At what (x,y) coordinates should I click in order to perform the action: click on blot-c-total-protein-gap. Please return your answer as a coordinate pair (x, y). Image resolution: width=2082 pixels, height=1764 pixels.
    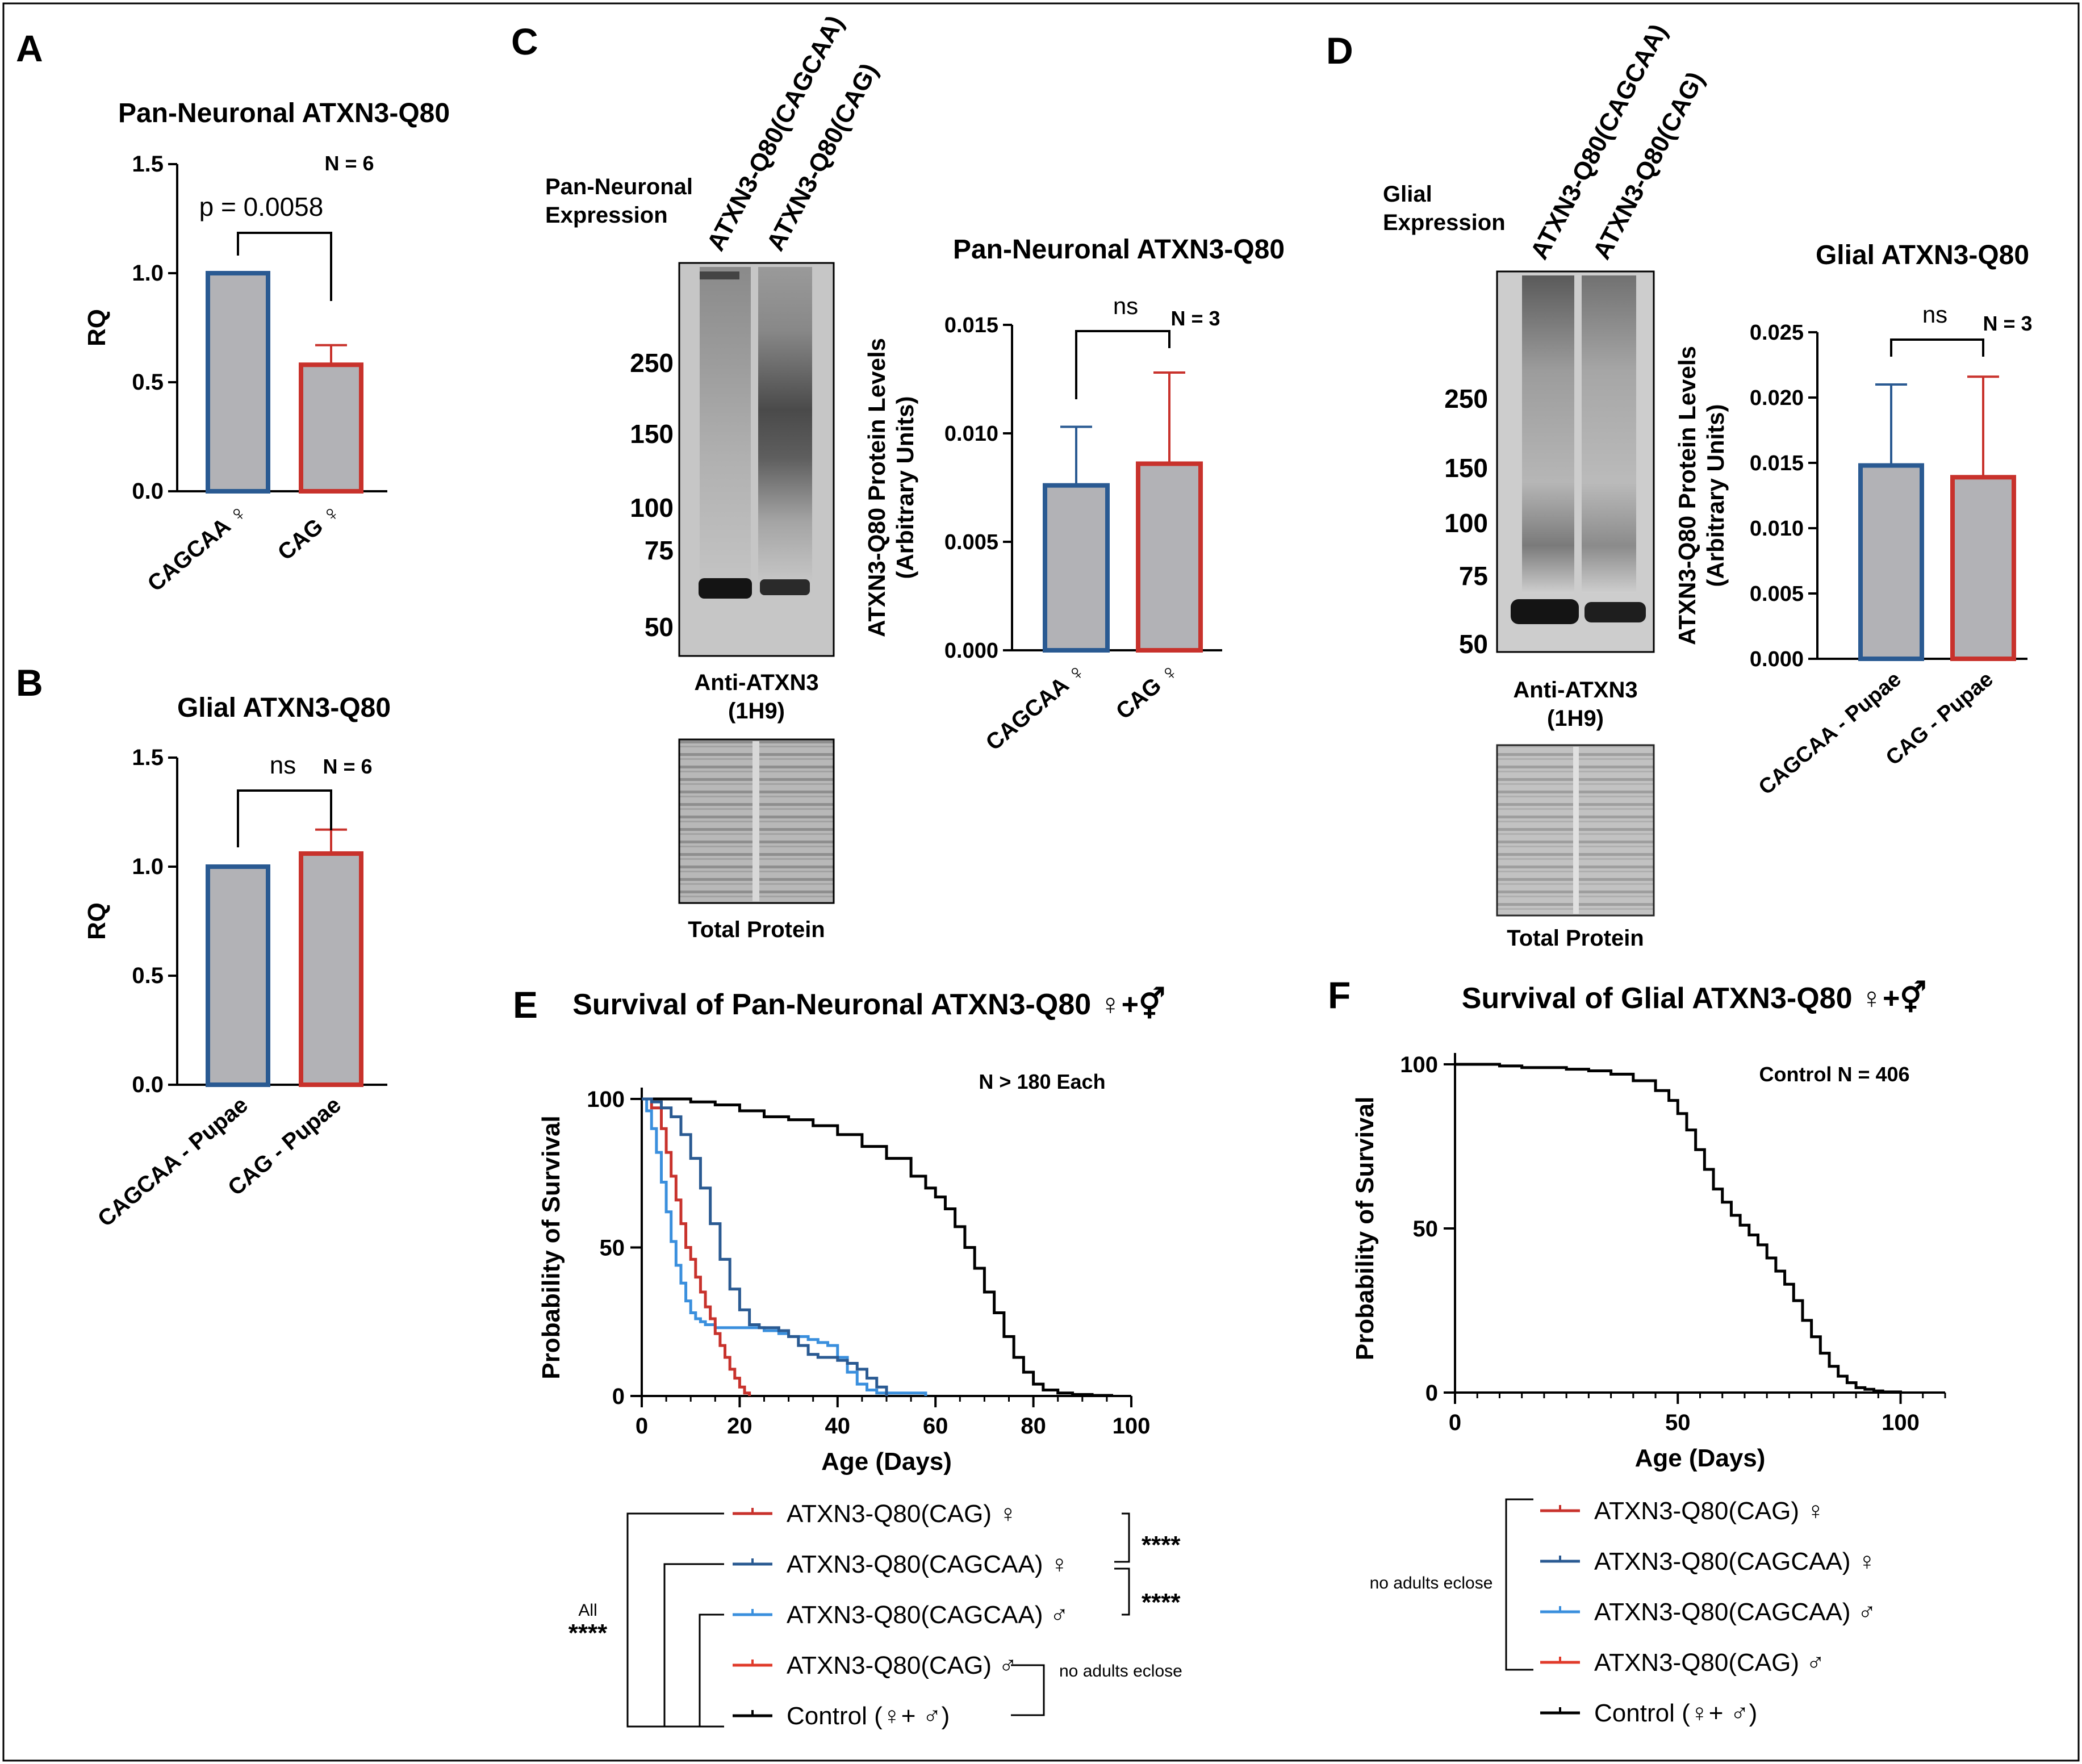
    Looking at the image, I should click on (755, 821).